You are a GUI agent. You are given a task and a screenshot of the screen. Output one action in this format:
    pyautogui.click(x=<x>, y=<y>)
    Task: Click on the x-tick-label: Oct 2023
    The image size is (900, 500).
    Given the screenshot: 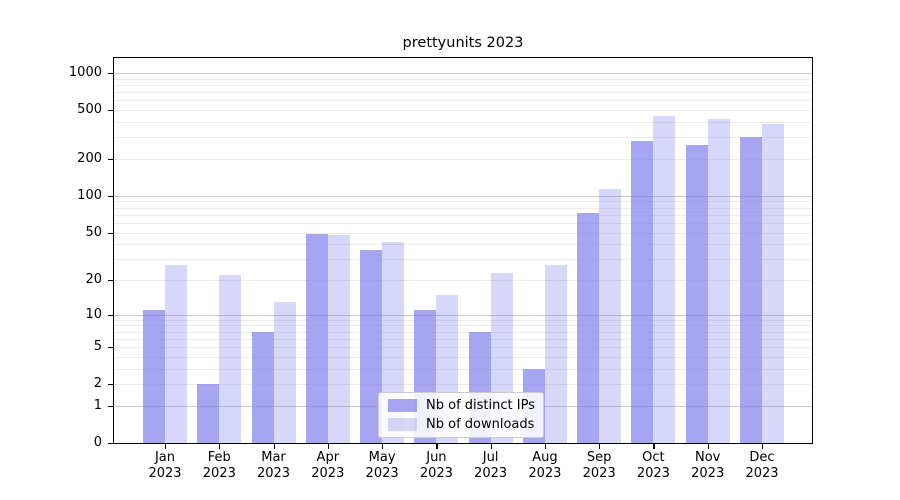 What is the action you would take?
    pyautogui.click(x=653, y=466)
    